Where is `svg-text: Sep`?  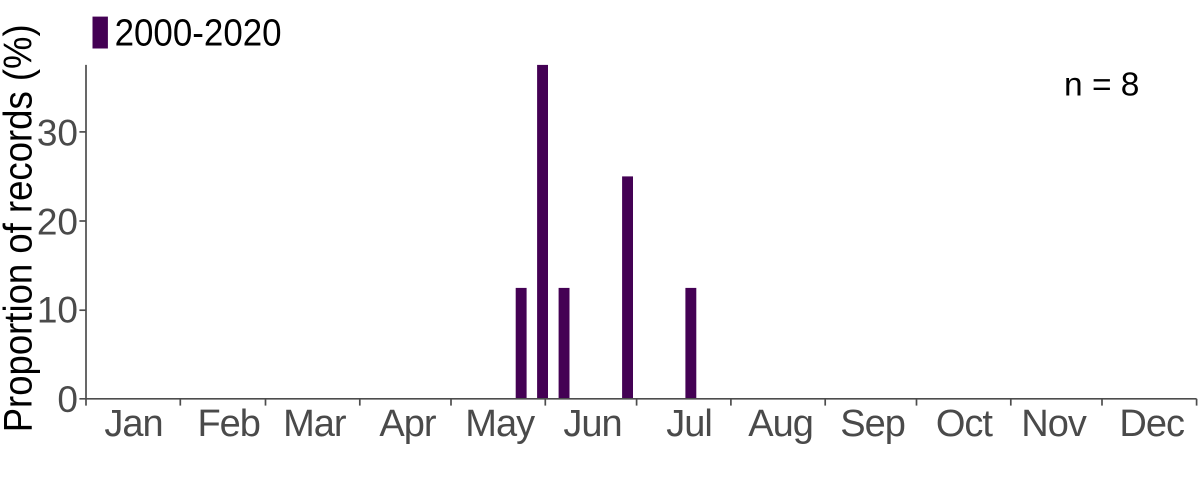 svg-text: Sep is located at coordinates (872, 424).